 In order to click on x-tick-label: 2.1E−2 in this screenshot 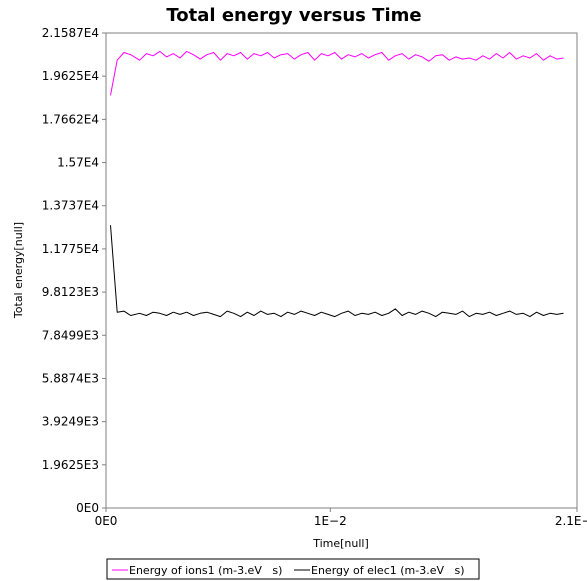, I will do `click(571, 521)`.